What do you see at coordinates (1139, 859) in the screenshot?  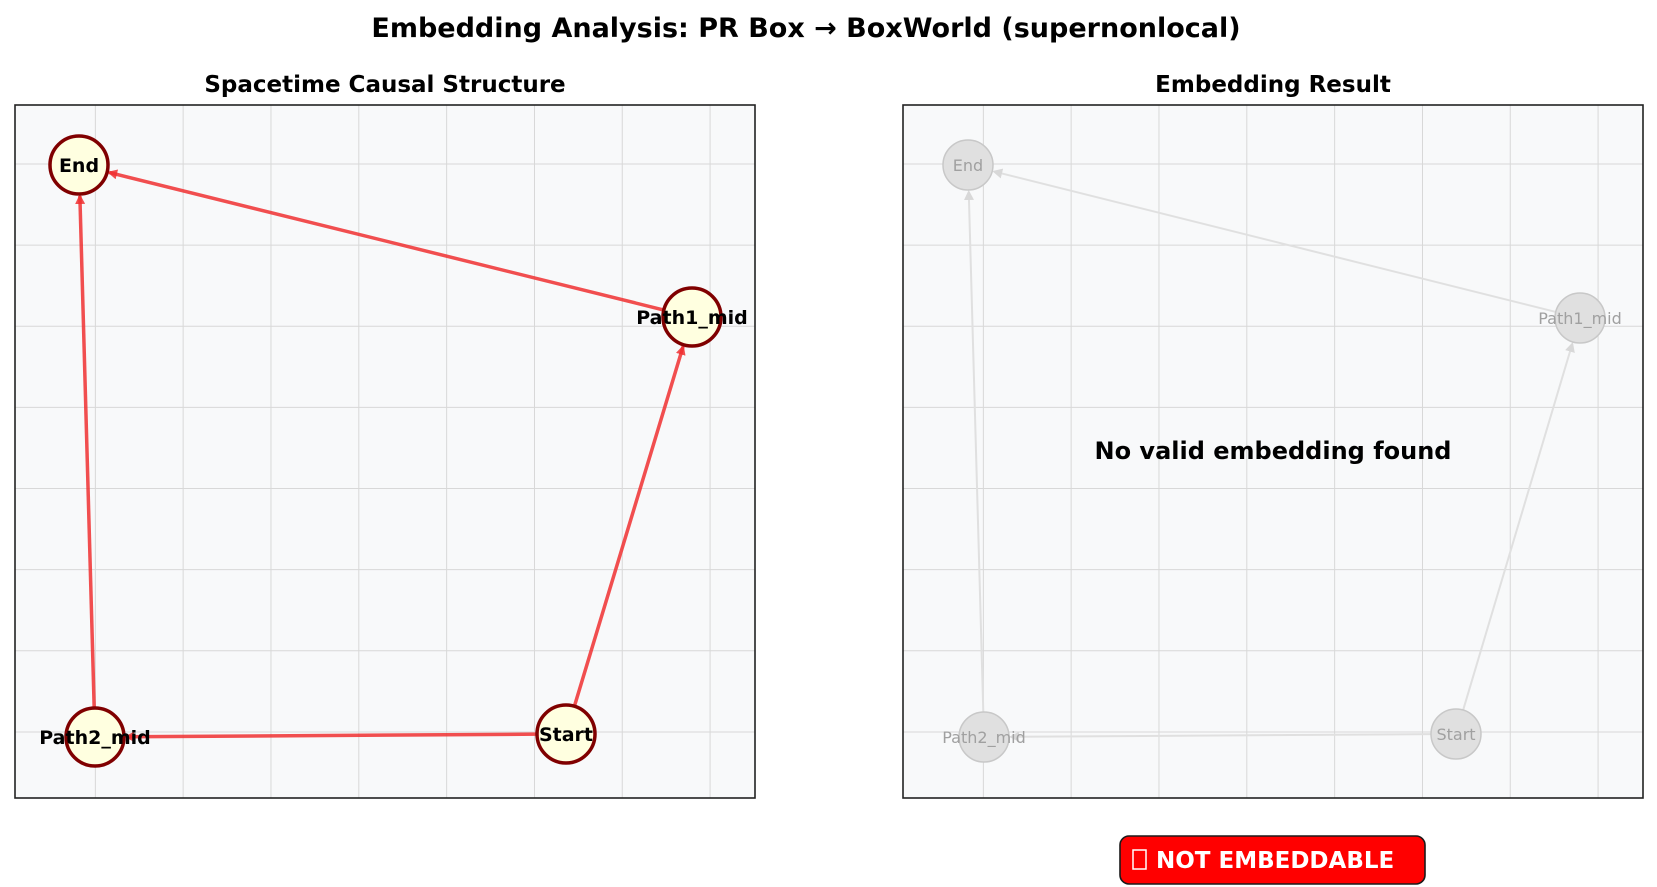 I see `warning-icon` at bounding box center [1139, 859].